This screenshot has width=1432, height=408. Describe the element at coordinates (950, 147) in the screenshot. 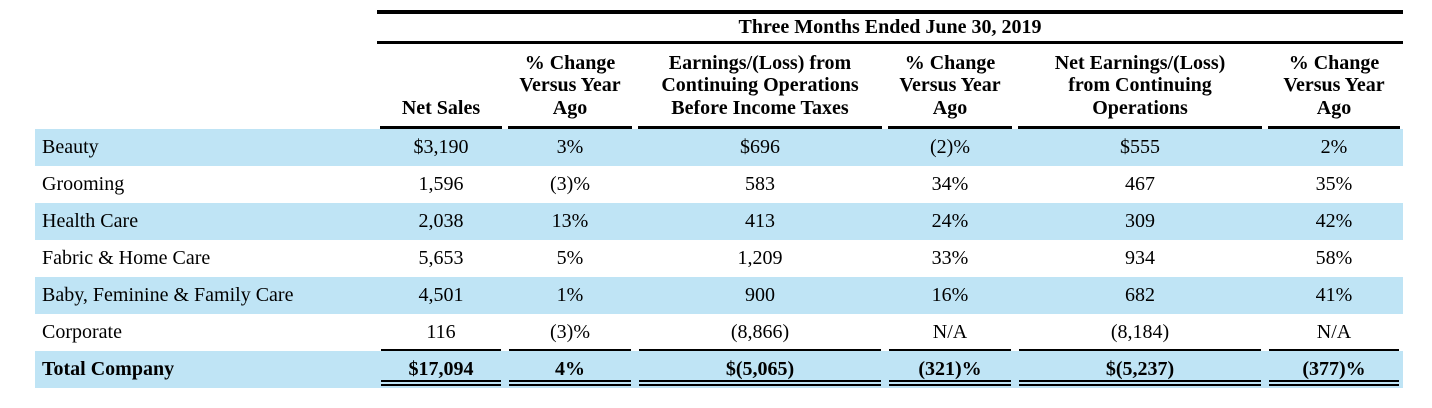

I see `value-cell: (2)%` at that location.